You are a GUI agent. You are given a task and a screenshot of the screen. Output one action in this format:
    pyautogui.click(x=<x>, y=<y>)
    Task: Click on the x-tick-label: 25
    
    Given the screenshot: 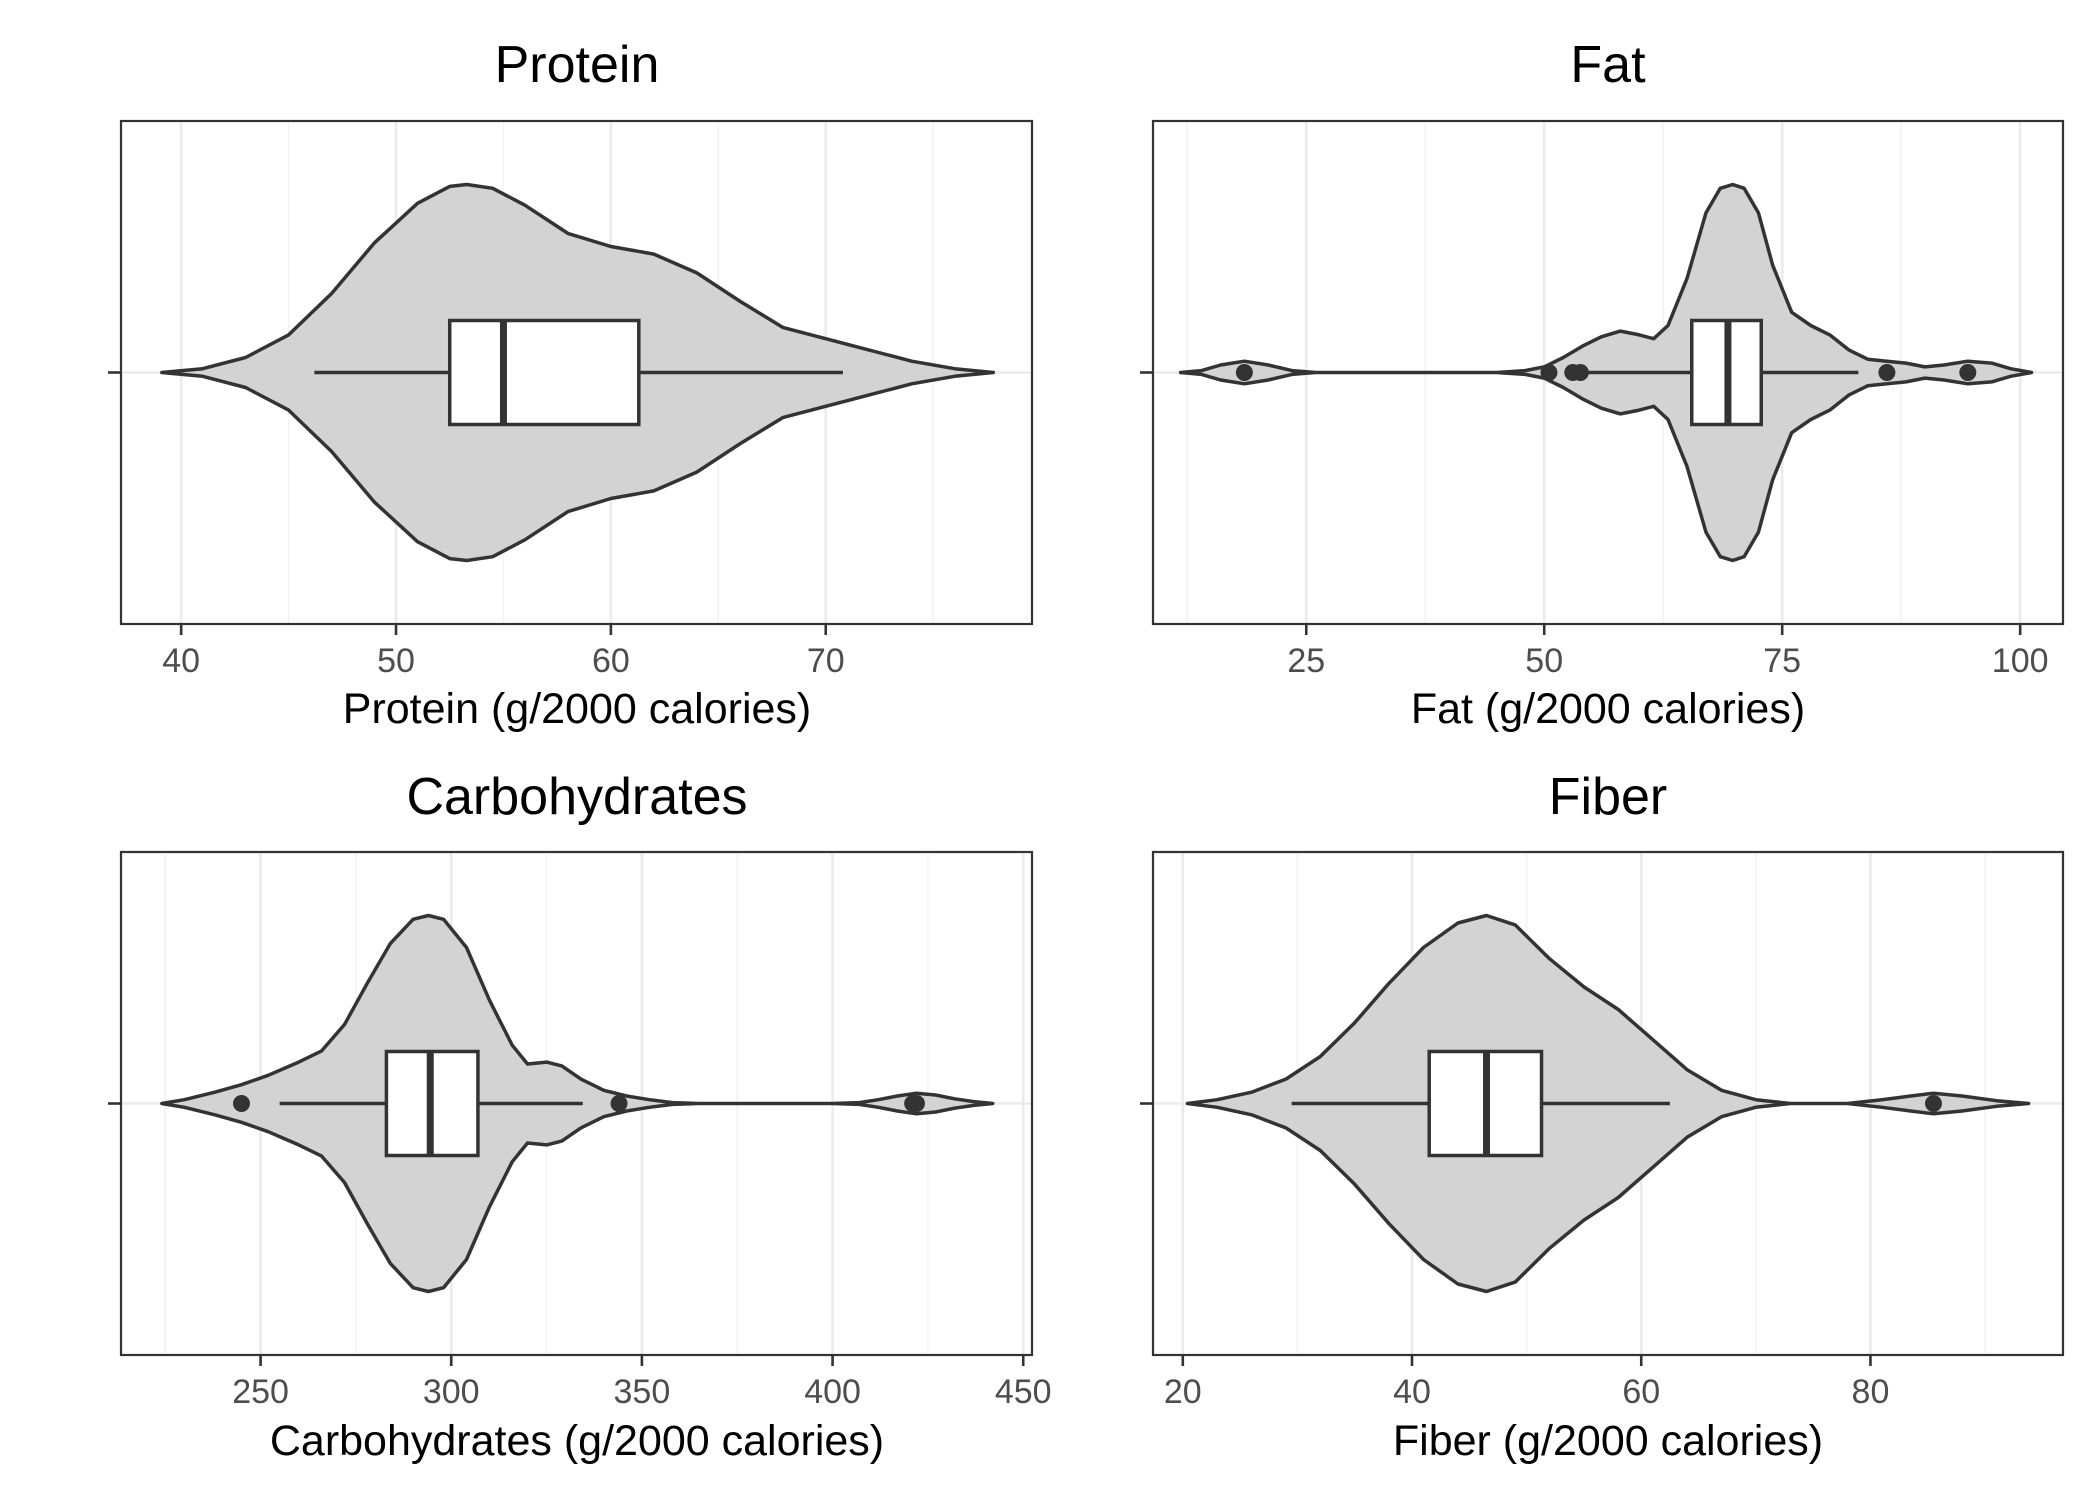 What is the action you would take?
    pyautogui.click(x=1306, y=661)
    